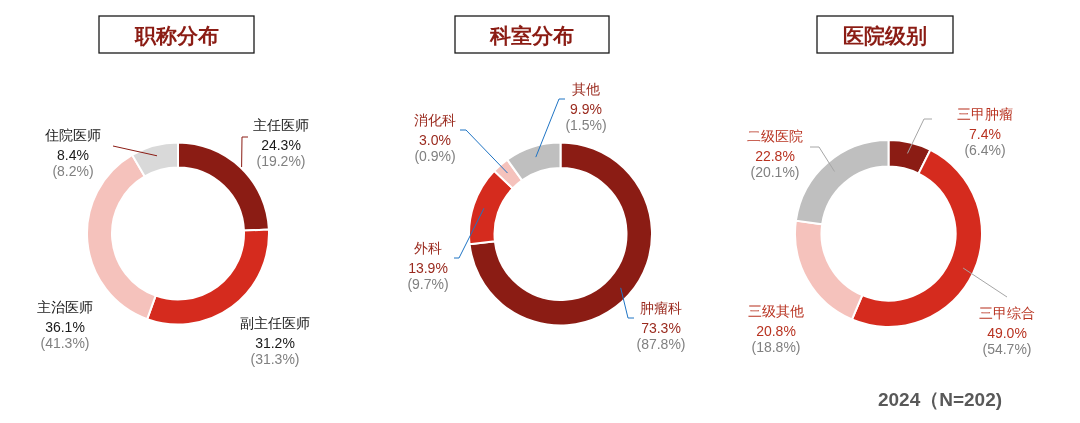  I want to click on slice-label: 二级医院, so click(775, 136).